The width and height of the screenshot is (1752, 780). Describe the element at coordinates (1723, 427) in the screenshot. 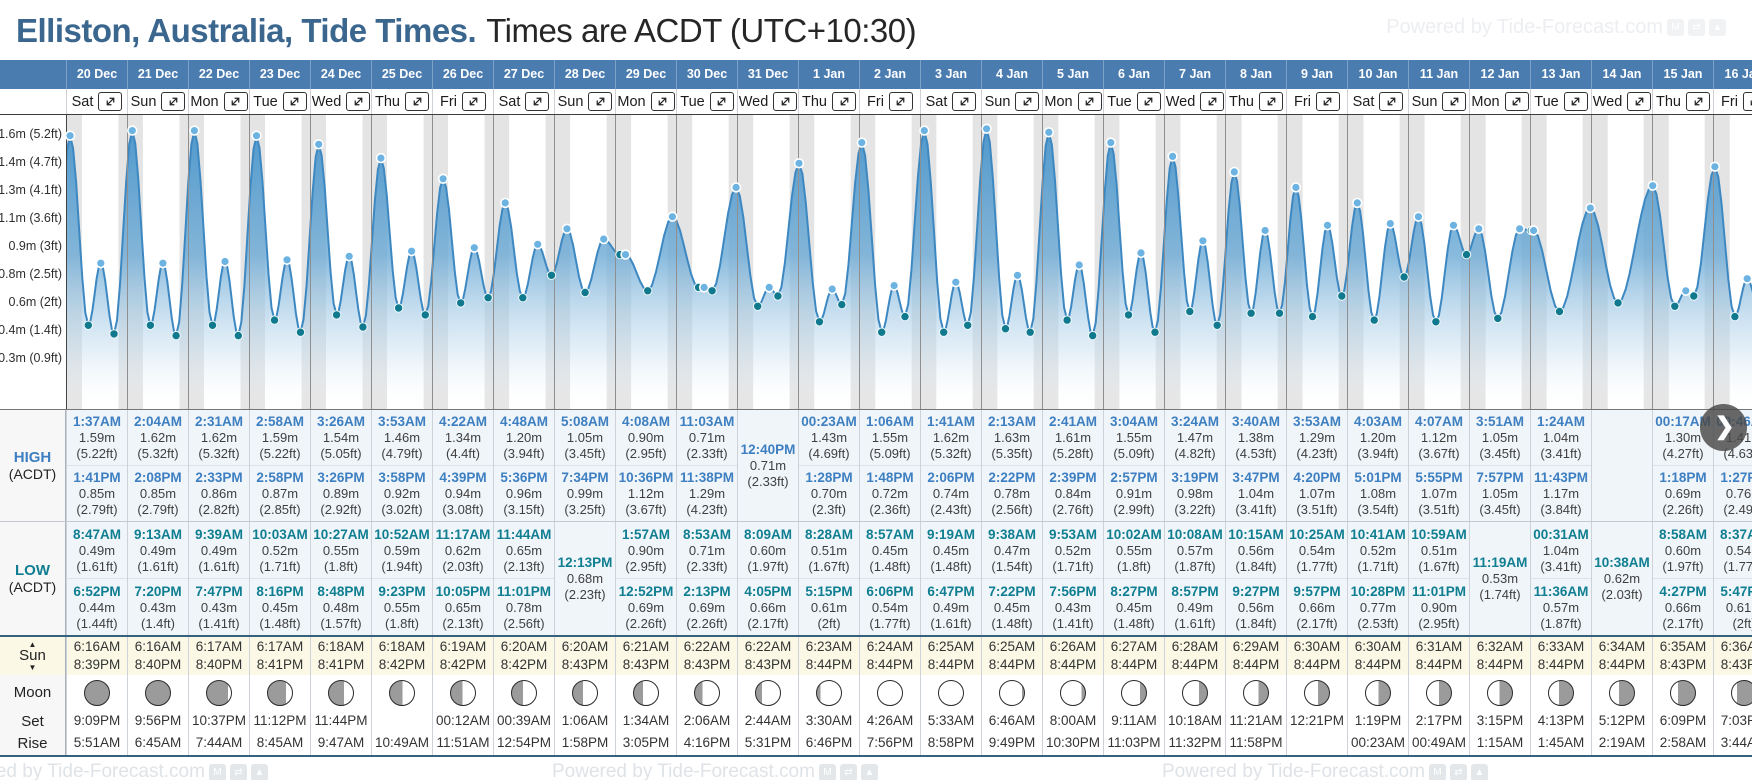

I see `next-page-button: ❯` at that location.